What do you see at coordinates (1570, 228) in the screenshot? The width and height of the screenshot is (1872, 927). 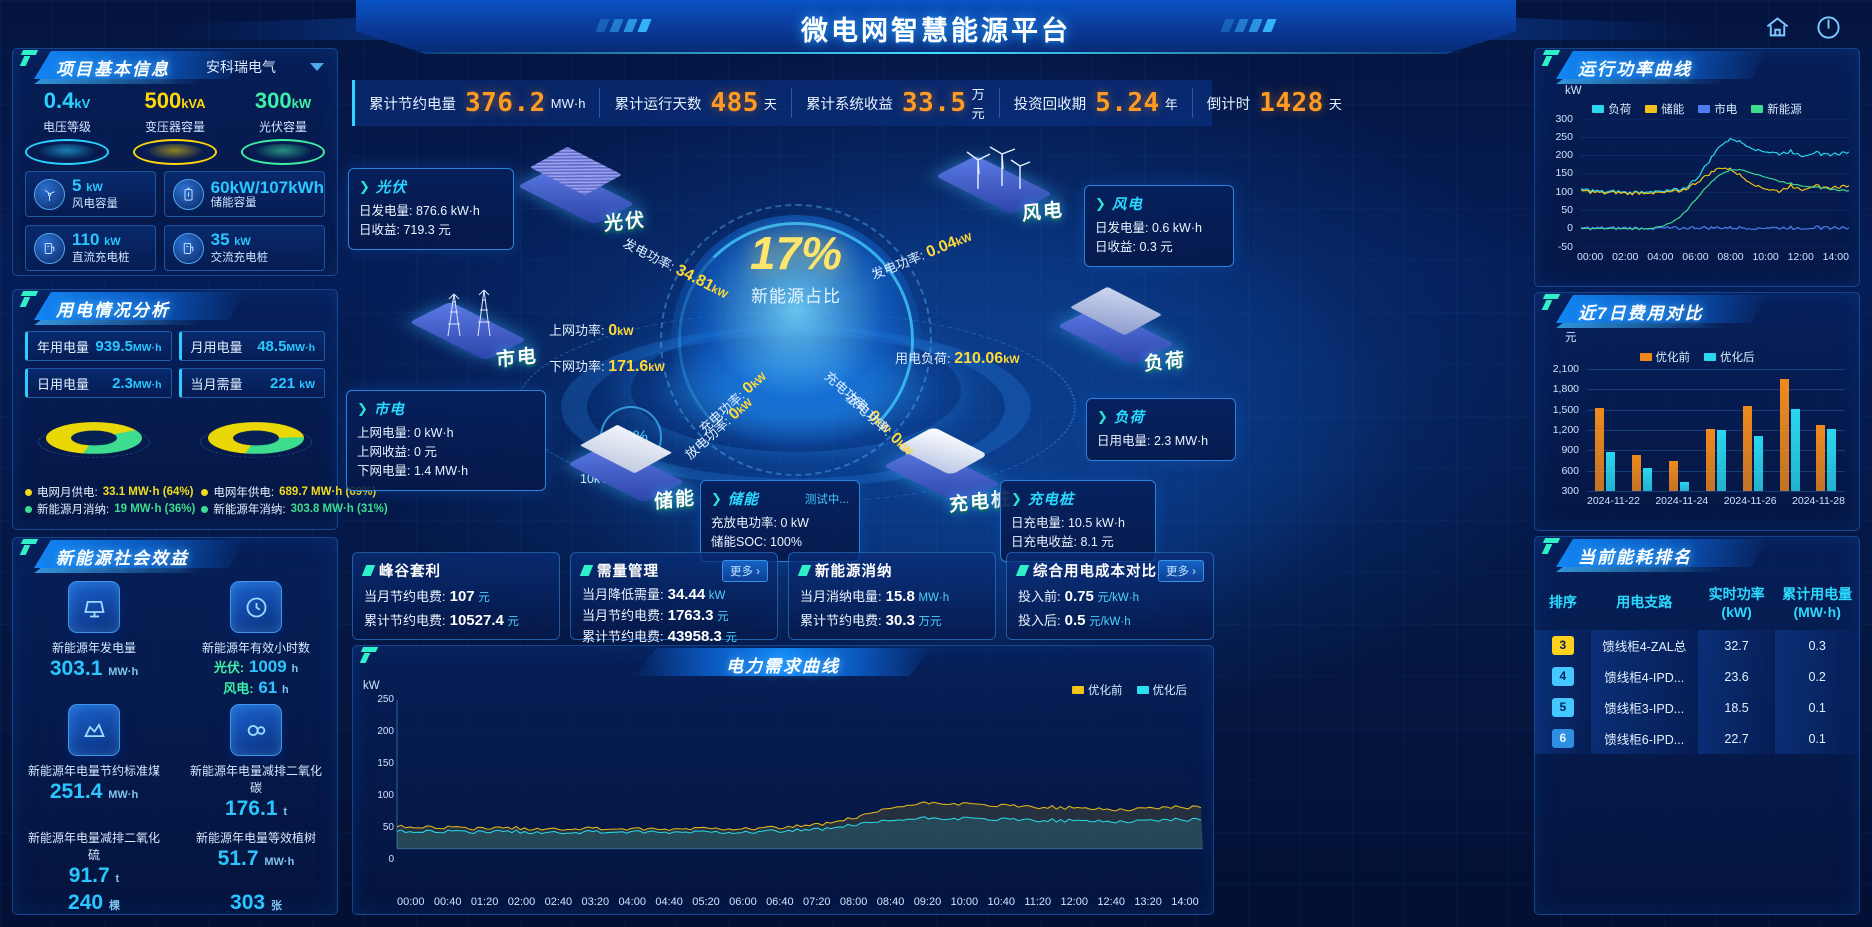 I see `power-ytick: 0` at bounding box center [1570, 228].